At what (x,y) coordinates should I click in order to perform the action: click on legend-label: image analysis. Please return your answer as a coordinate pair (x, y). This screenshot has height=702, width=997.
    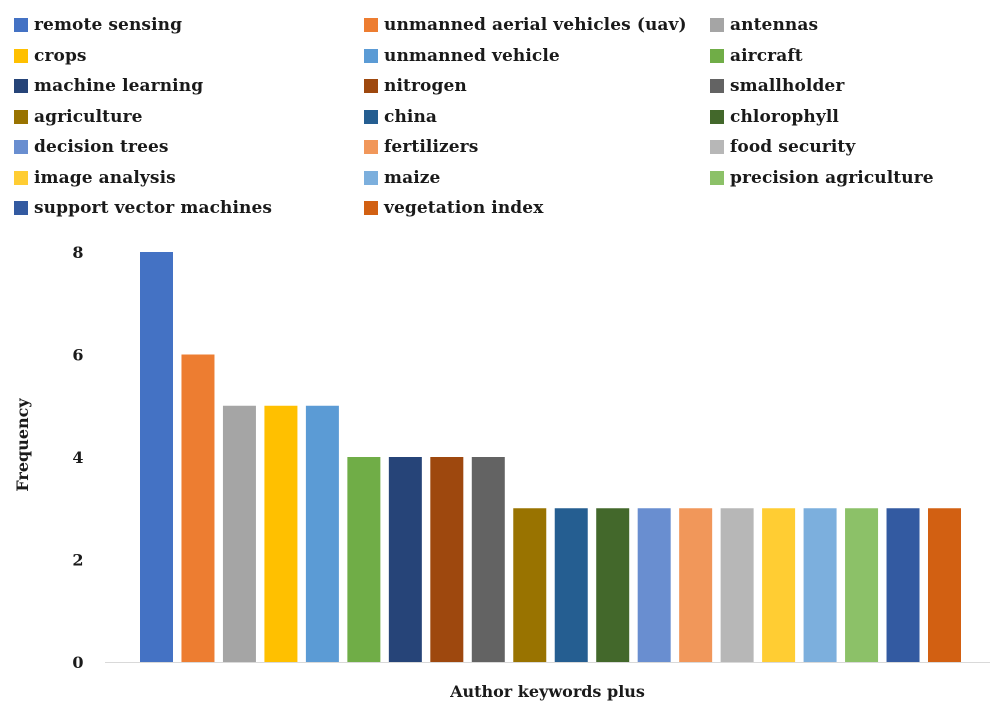
    Looking at the image, I should click on (105, 177).